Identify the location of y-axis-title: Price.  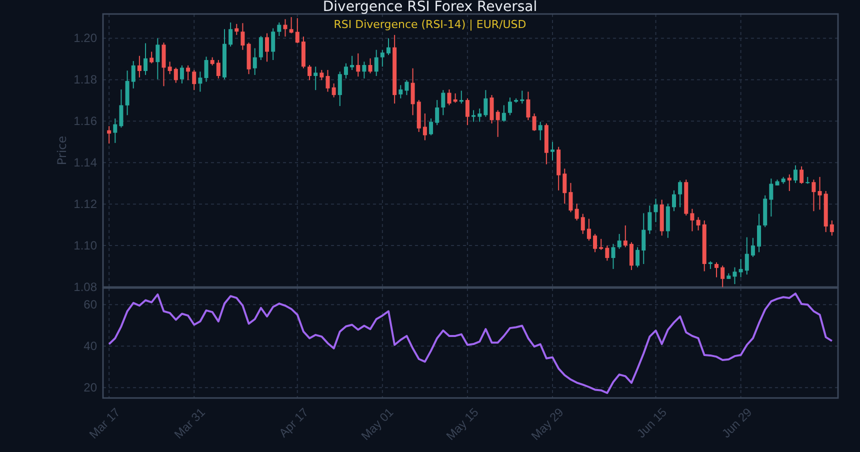
(62, 151).